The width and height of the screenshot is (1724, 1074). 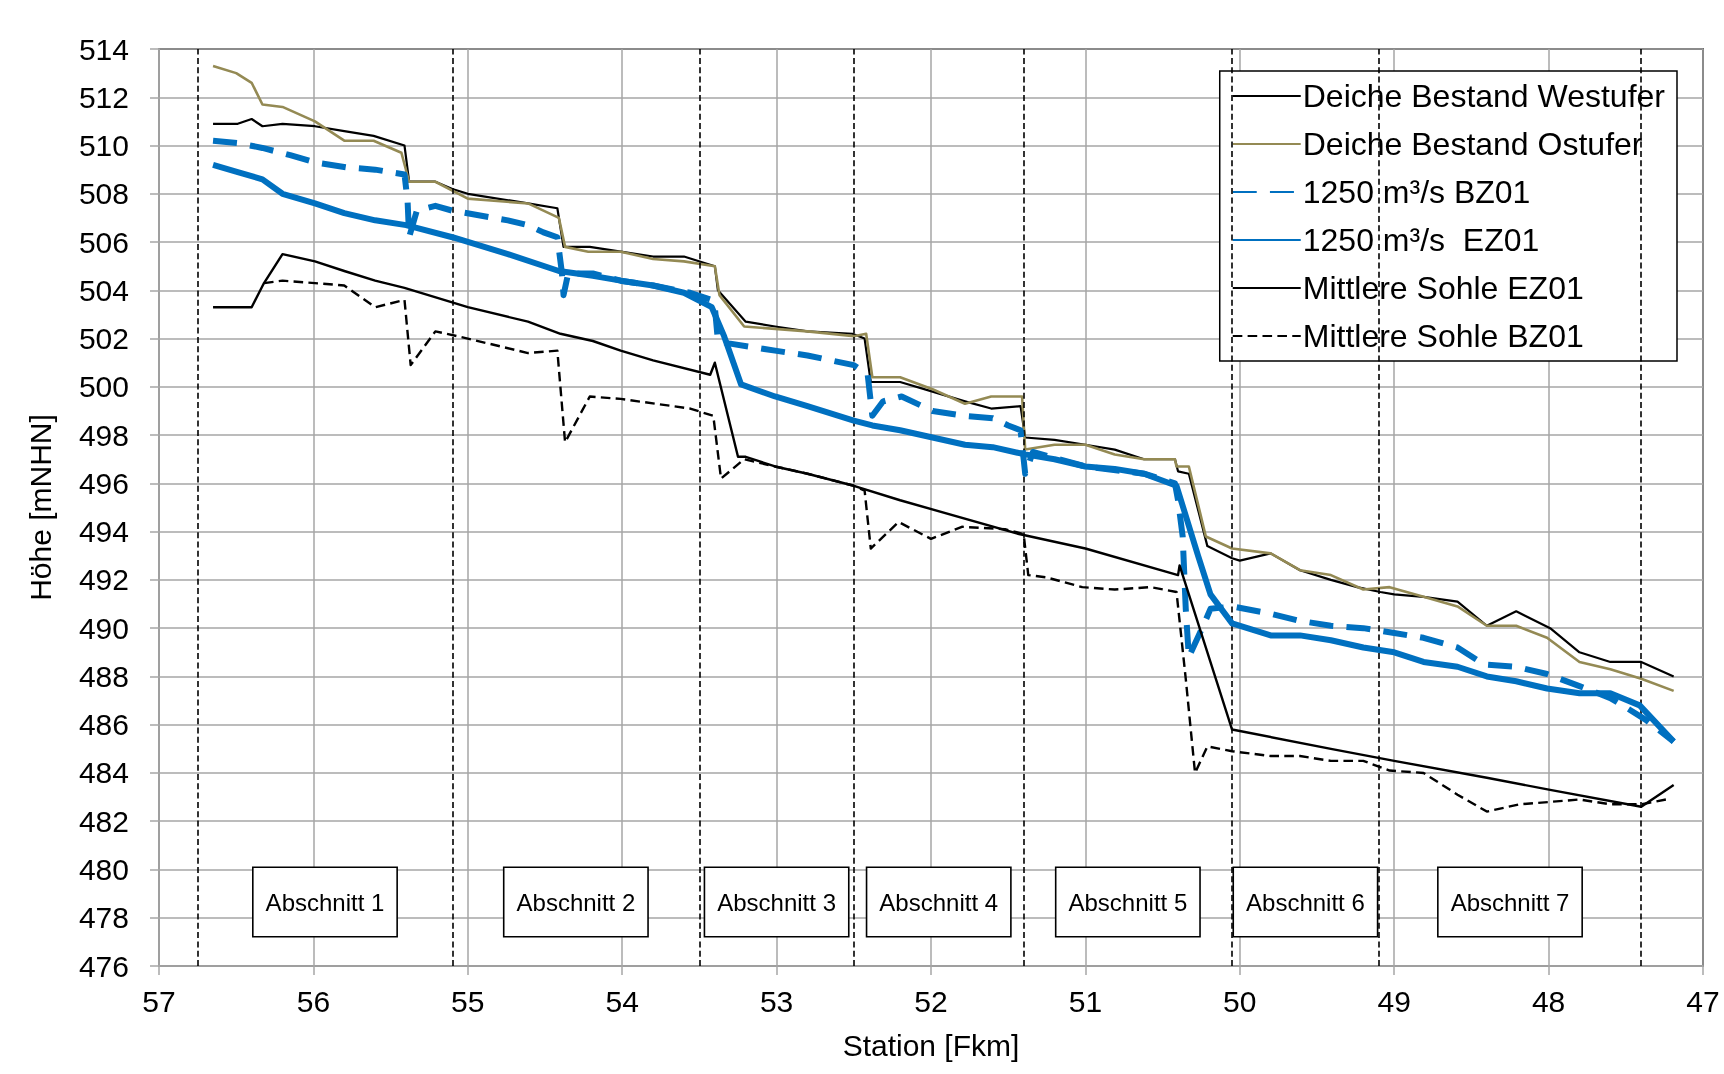 What do you see at coordinates (159, 1001) in the screenshot?
I see `x-tick-label: 57` at bounding box center [159, 1001].